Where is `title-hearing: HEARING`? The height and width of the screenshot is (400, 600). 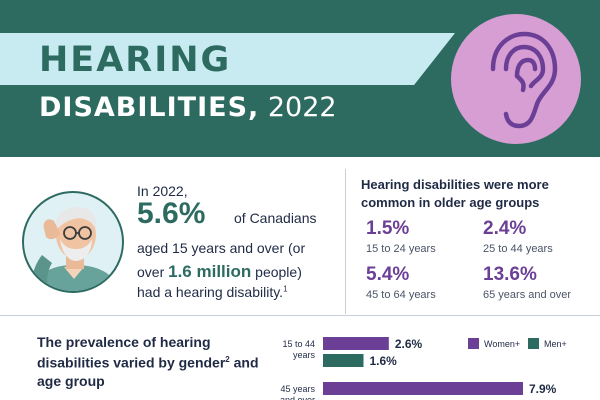 title-hearing: HEARING is located at coordinates (135, 60).